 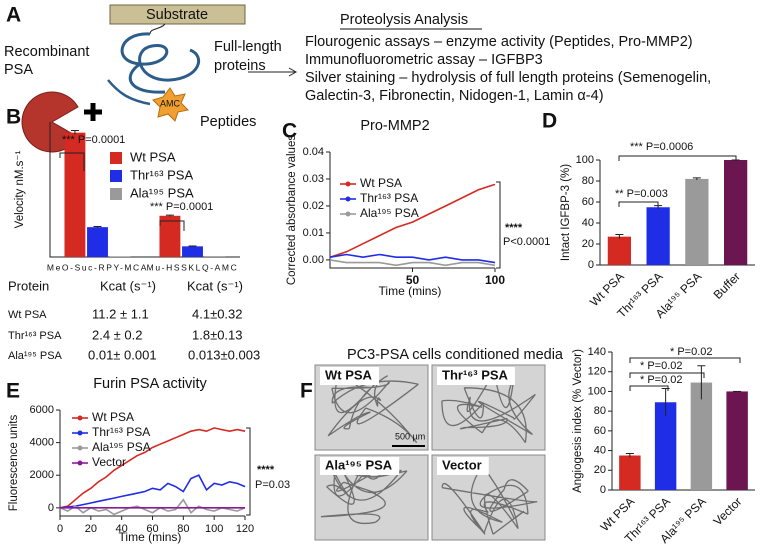 I want to click on enzyme-label: Recombinant, so click(x=46, y=52).